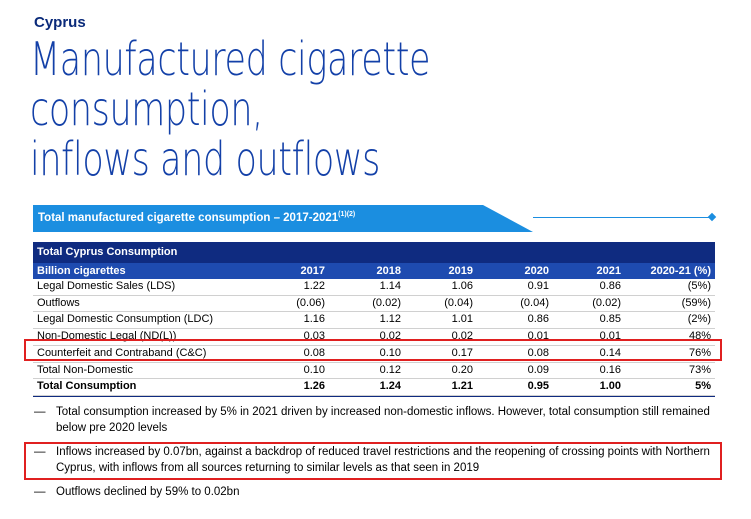 This screenshot has height=519, width=751. I want to click on table-cell: 1.00, so click(610, 386).